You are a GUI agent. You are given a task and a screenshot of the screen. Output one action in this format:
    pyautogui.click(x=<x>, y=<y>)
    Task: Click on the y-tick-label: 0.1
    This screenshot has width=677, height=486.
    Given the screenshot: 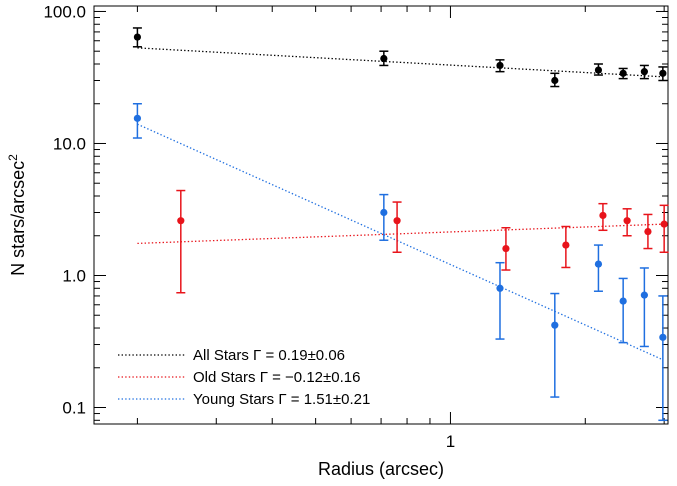 What is the action you would take?
    pyautogui.click(x=74, y=408)
    